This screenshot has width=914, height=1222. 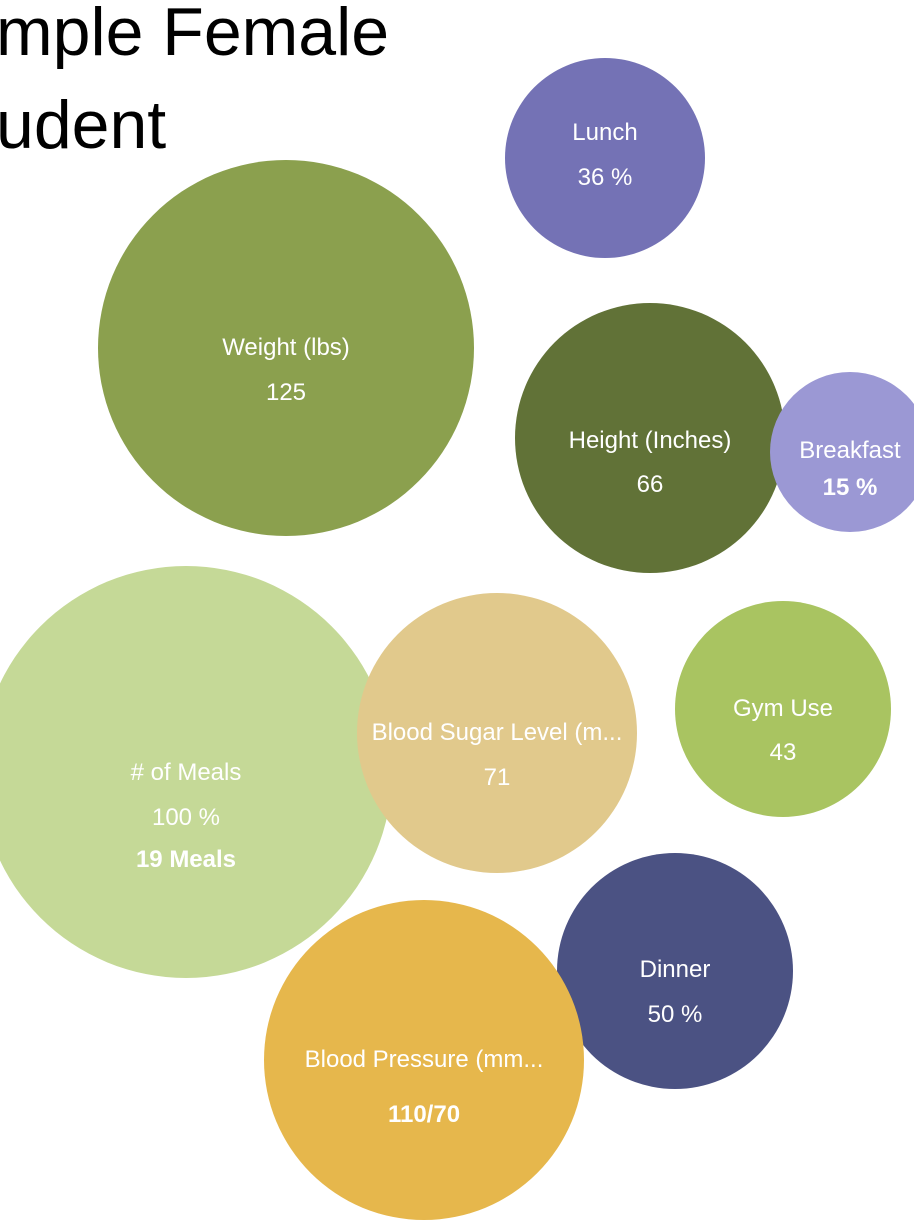 I want to click on bubble-circle-blood-sugar, so click(x=497, y=733).